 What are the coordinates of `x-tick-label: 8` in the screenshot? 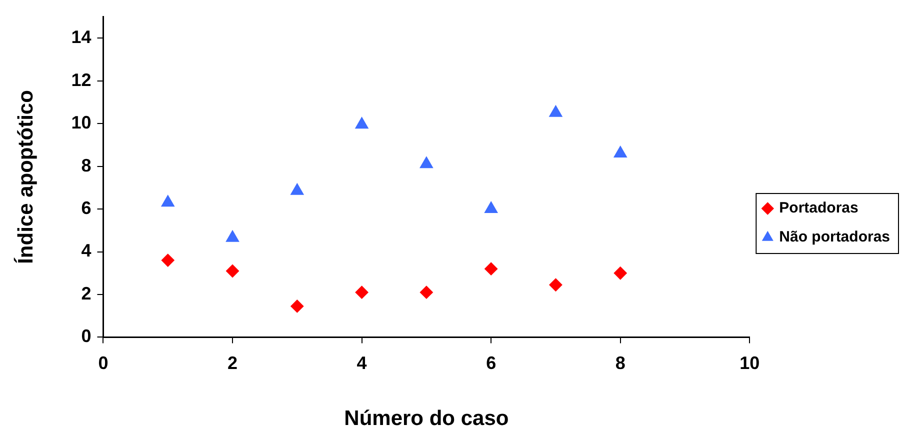 It's located at (620, 362).